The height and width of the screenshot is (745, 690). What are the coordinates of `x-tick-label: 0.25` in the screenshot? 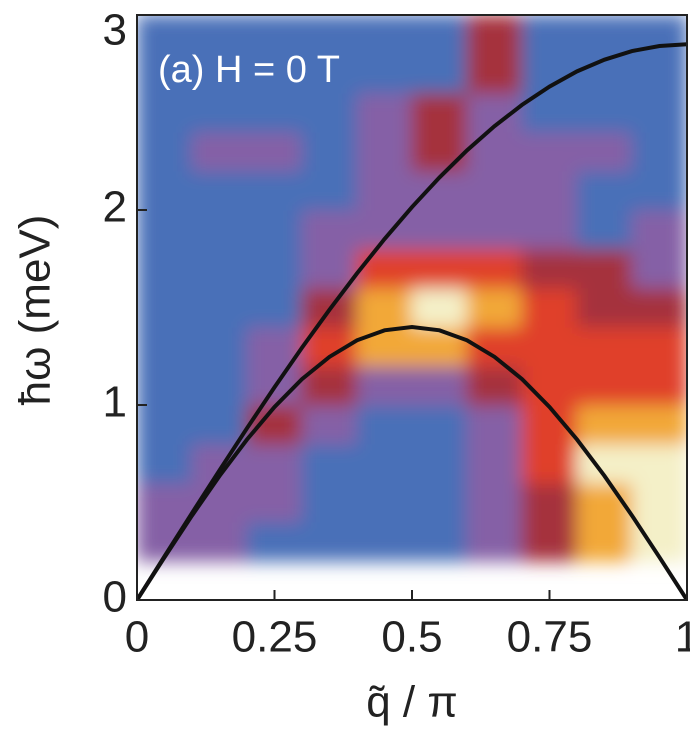 It's located at (275, 637).